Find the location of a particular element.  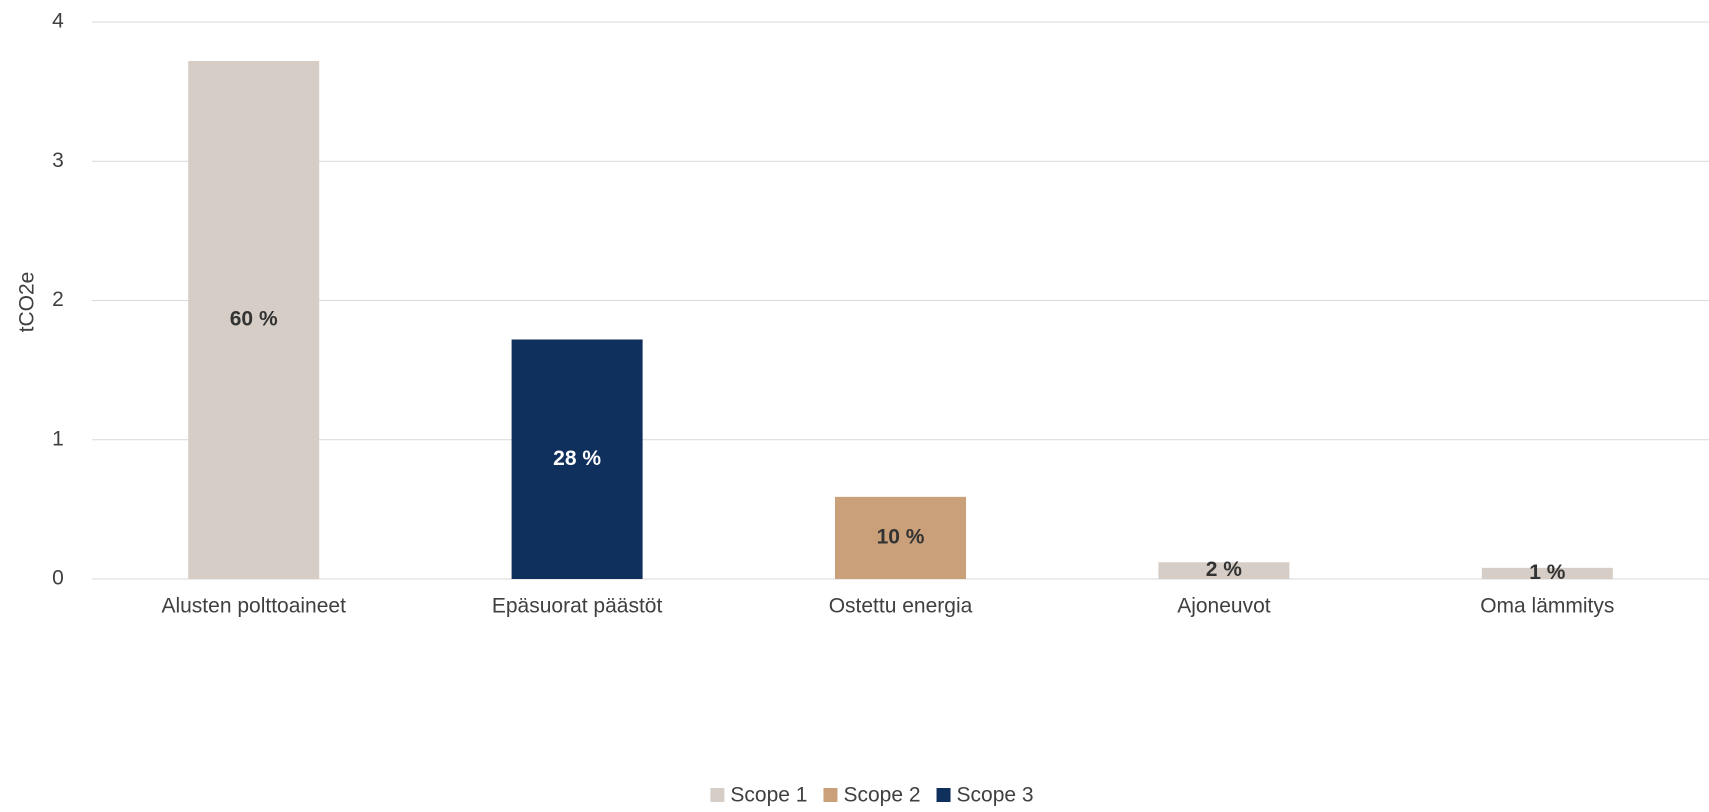

y-tick-label: 0 is located at coordinates (58, 578).